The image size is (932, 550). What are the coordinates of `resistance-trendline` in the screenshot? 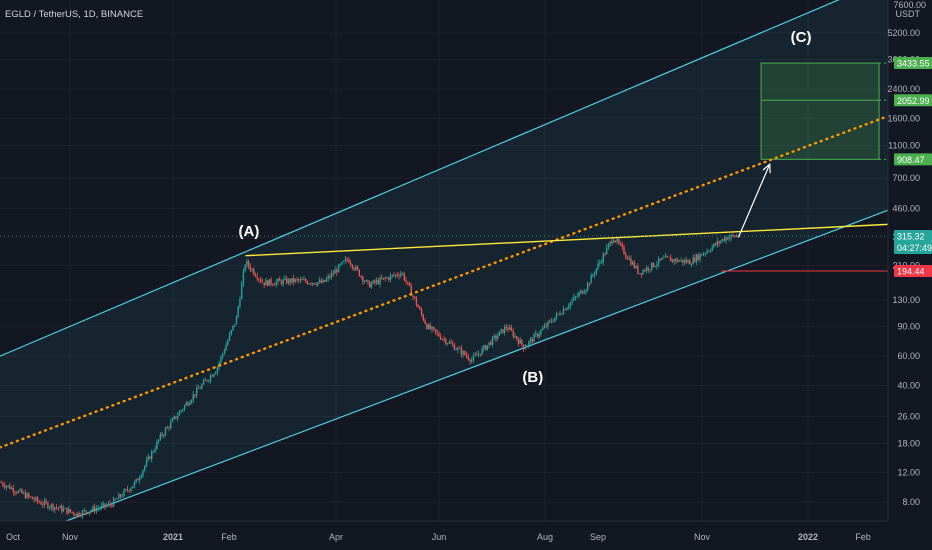 It's located at (567, 240).